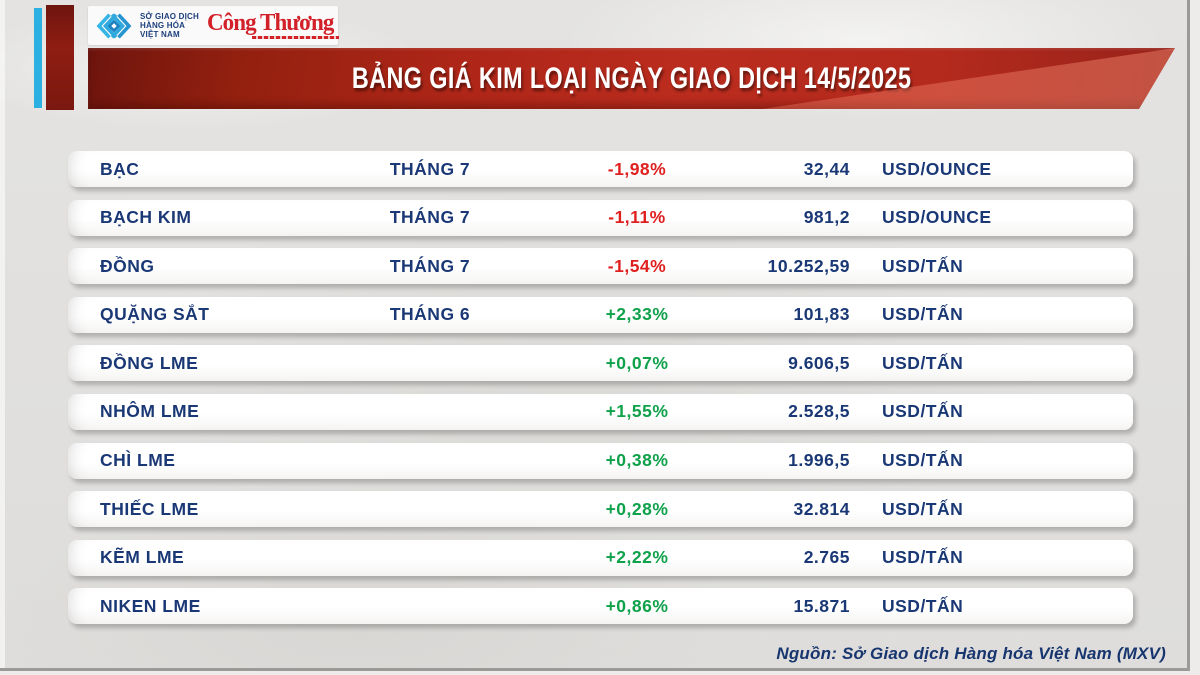  Describe the element at coordinates (819, 411) in the screenshot. I see `price-value: 2.528,5` at that location.